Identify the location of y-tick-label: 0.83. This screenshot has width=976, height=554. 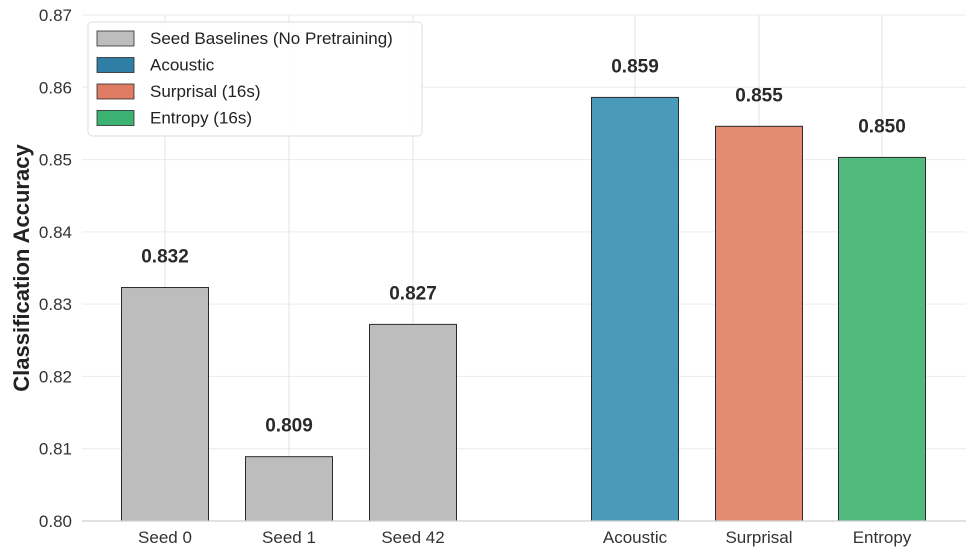
(55, 304).